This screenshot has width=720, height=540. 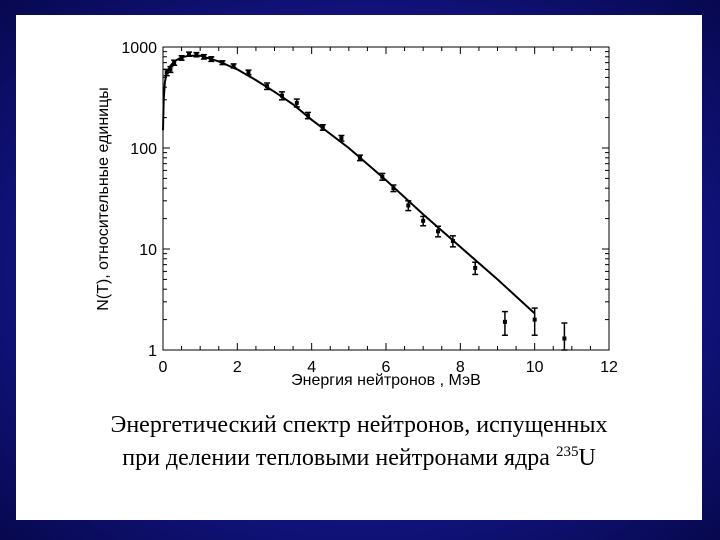 I want to click on y-axis-label: N(T), относительные единицы, so click(x=103, y=199).